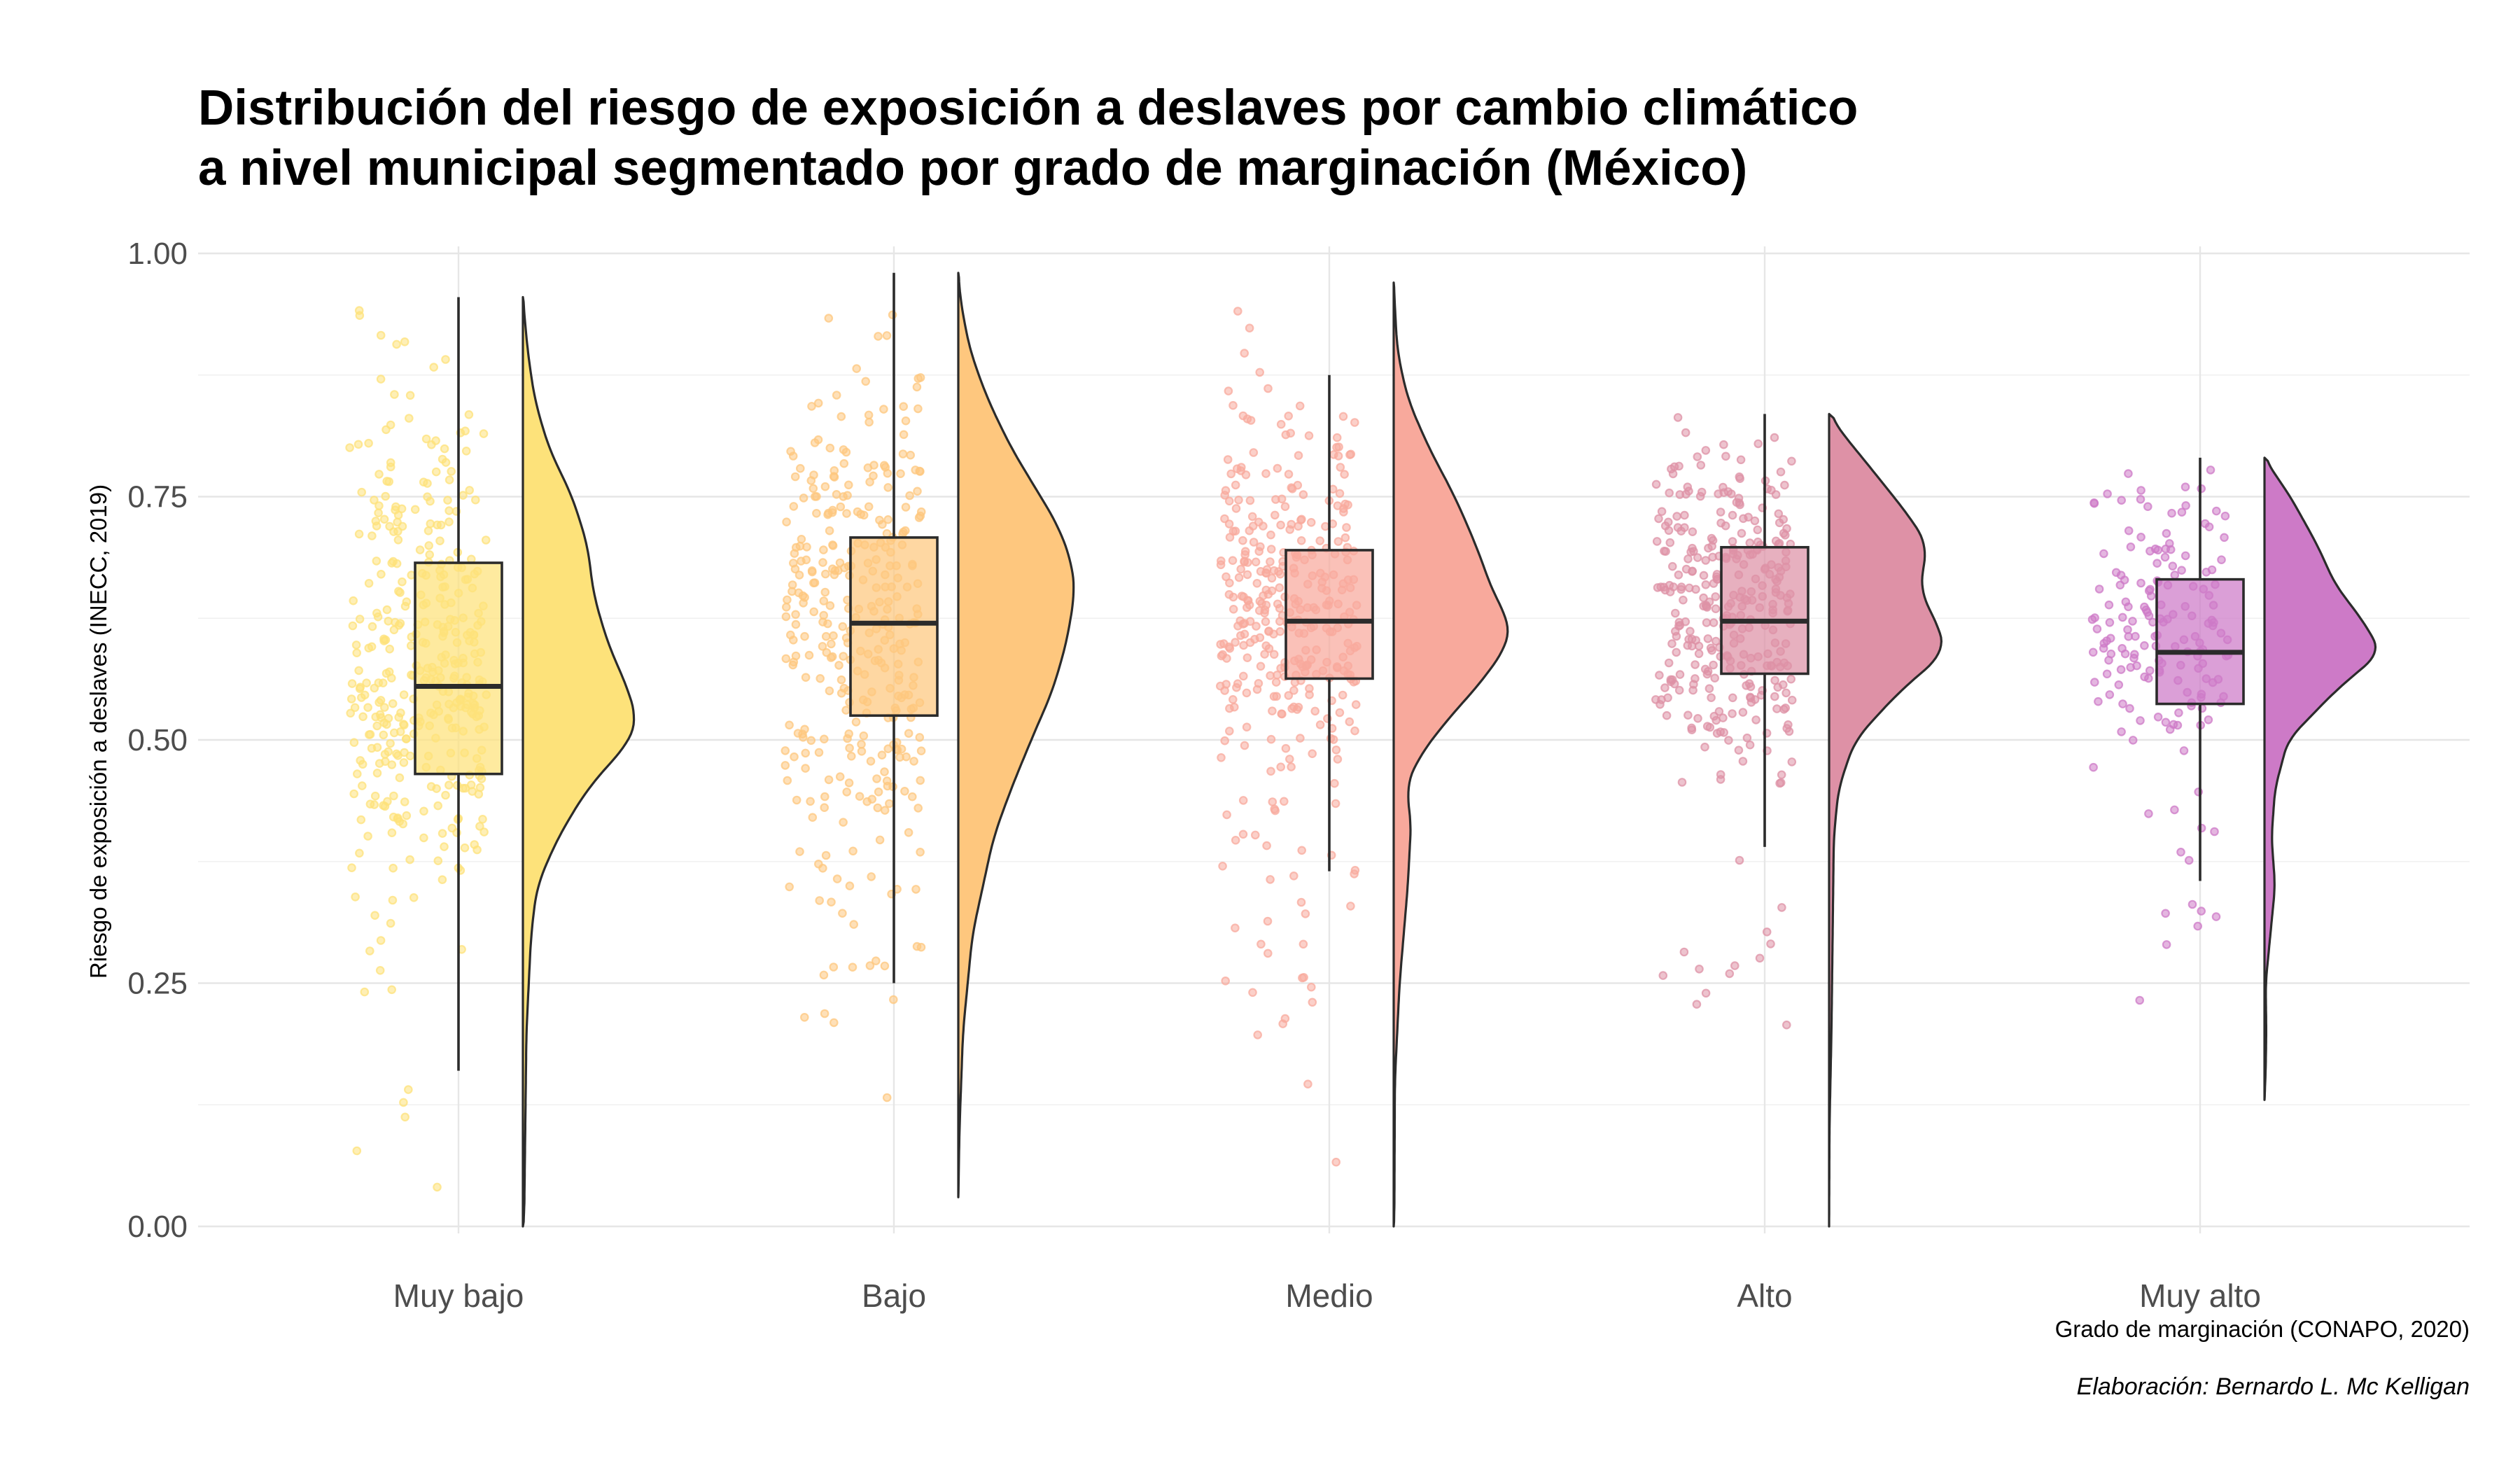 Image resolution: width=2520 pixels, height=1470 pixels. What do you see at coordinates (157, 740) in the screenshot?
I see `y-tick-label: 0.50` at bounding box center [157, 740].